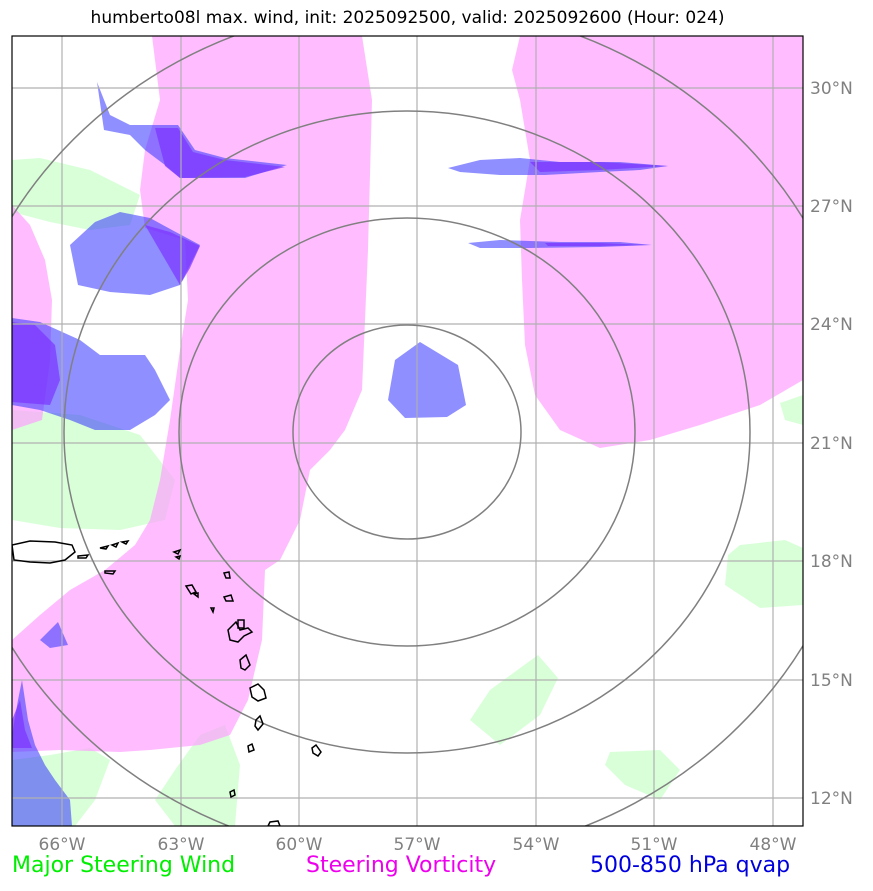  What do you see at coordinates (831, 562) in the screenshot?
I see `lat-label: 18°N` at bounding box center [831, 562].